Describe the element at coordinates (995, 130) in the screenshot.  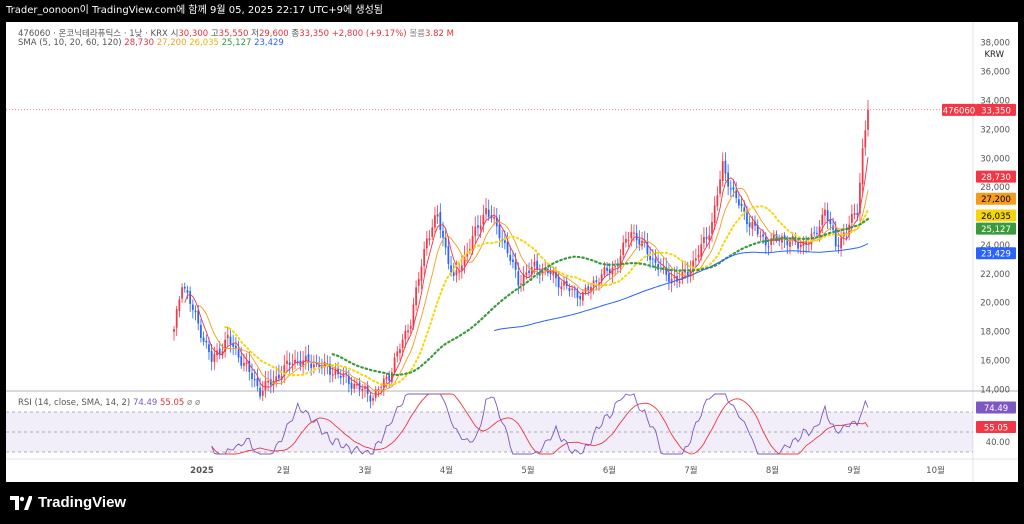
I see `price-tick-label: 32,000` at that location.